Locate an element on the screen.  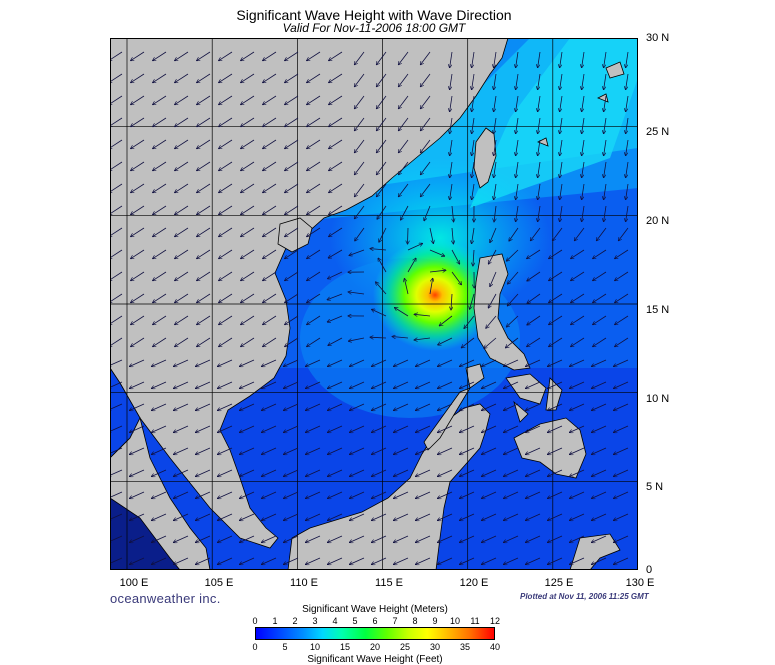
lat-label: 10 N is located at coordinates (658, 399).